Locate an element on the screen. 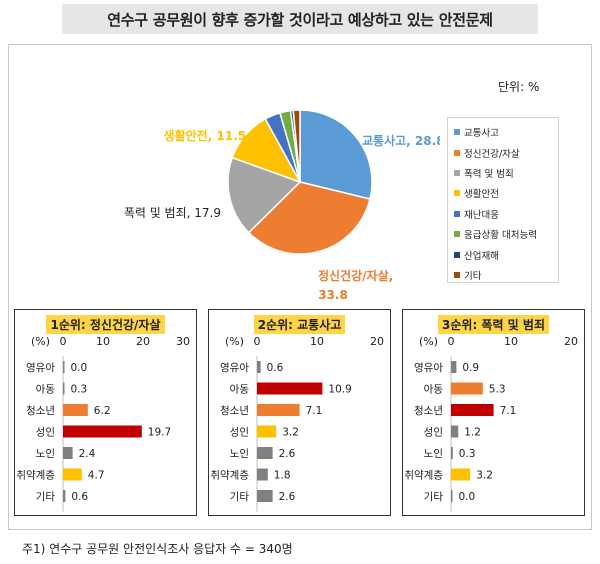 This screenshot has height=564, width=600. bar-chart-title: 1순위: 정신건강/자살 is located at coordinates (105, 324).